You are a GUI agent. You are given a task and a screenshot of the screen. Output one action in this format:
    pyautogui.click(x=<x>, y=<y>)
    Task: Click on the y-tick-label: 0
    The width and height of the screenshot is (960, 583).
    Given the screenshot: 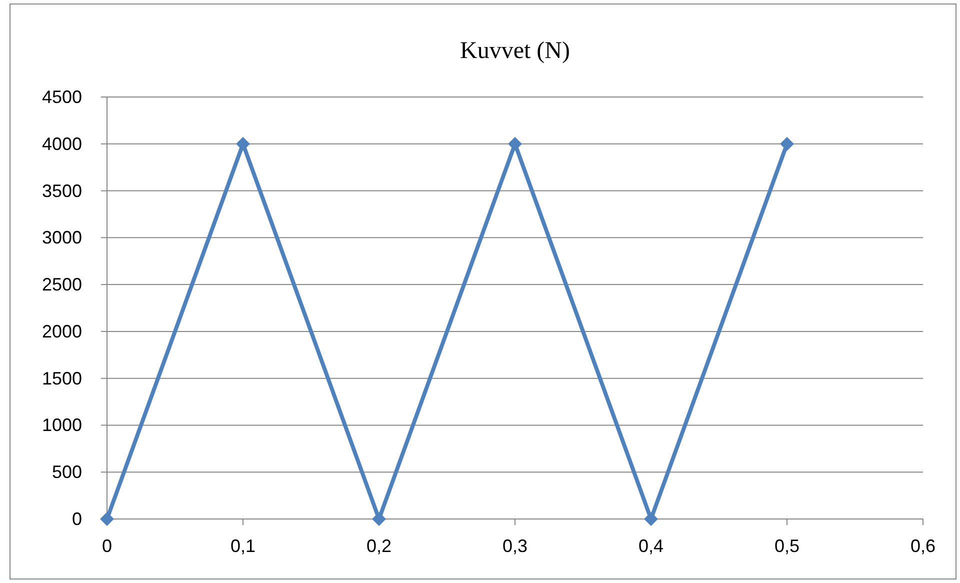 What is the action you would take?
    pyautogui.click(x=77, y=519)
    